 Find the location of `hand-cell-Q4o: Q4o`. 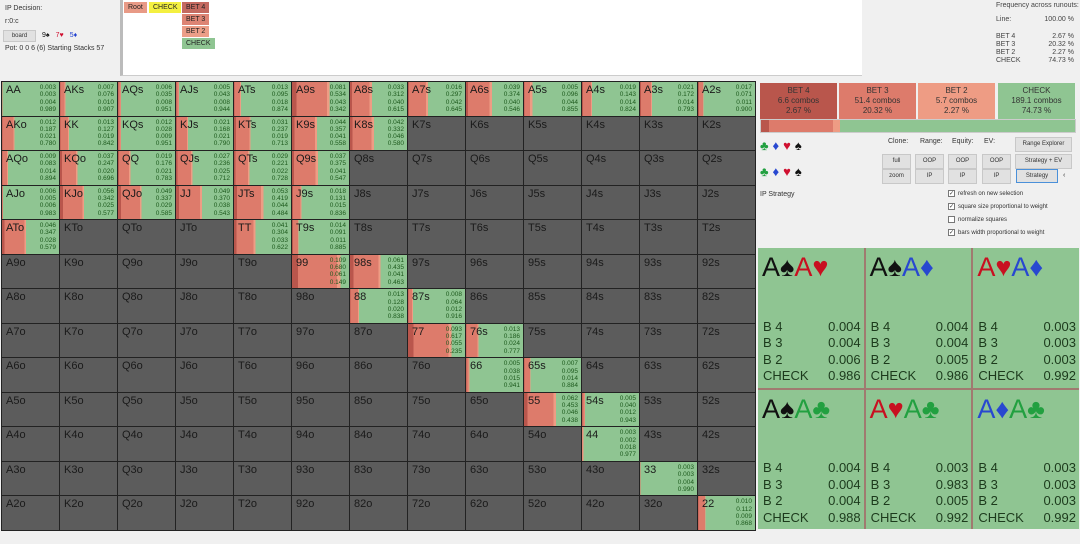

hand-cell-Q4o: Q4o is located at coordinates (146, 444).